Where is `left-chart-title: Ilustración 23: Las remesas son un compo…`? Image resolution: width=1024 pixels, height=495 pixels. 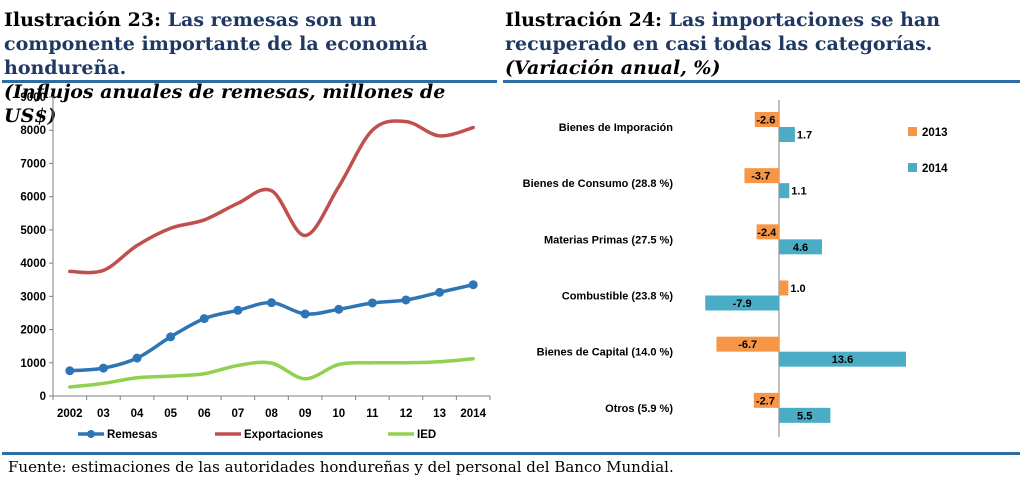 left-chart-title: Ilustración 23: Las remesas son un compo… is located at coordinates (249, 68).